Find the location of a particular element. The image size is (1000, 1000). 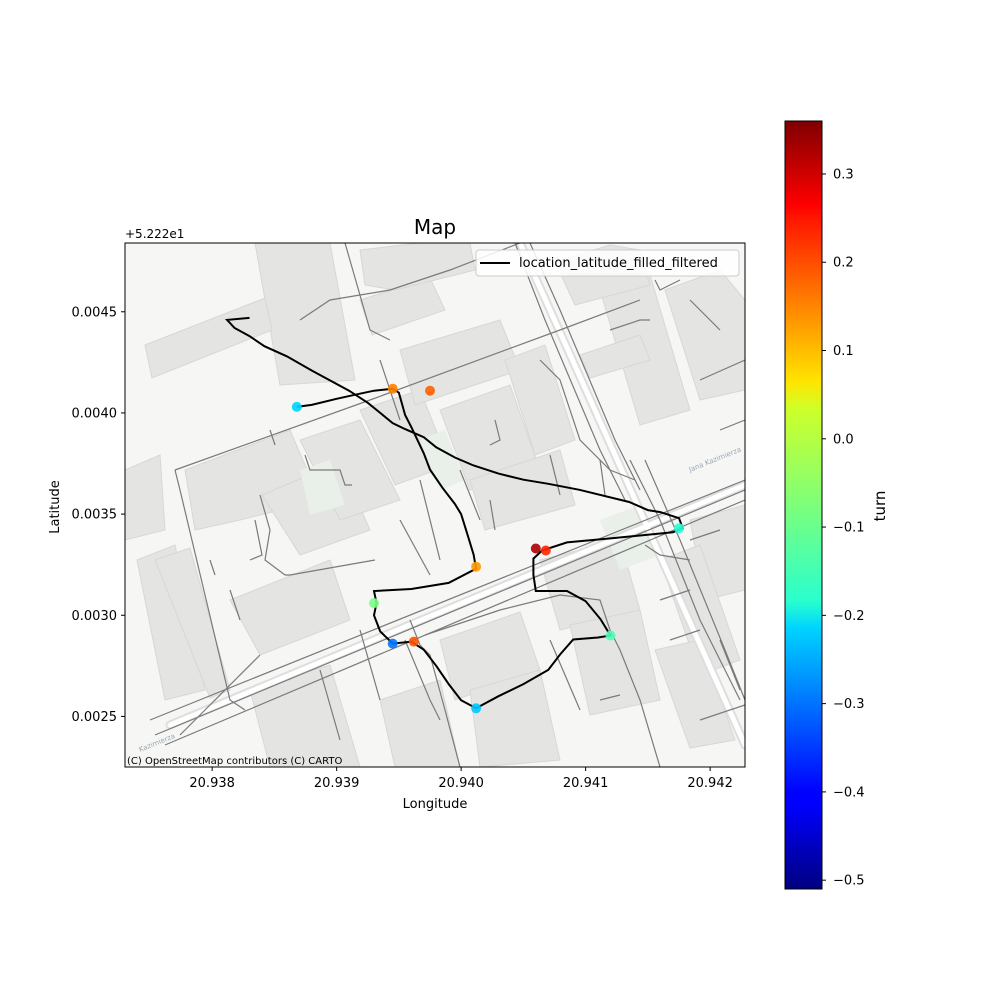

colorbar-gradient is located at coordinates (803, 505).